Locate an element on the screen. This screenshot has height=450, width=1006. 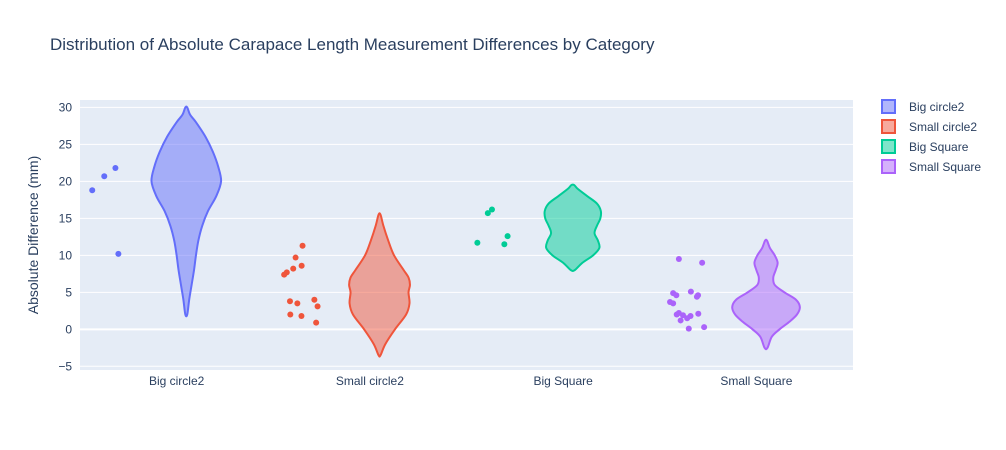
legend-label: Big circle2 is located at coordinates (937, 107).